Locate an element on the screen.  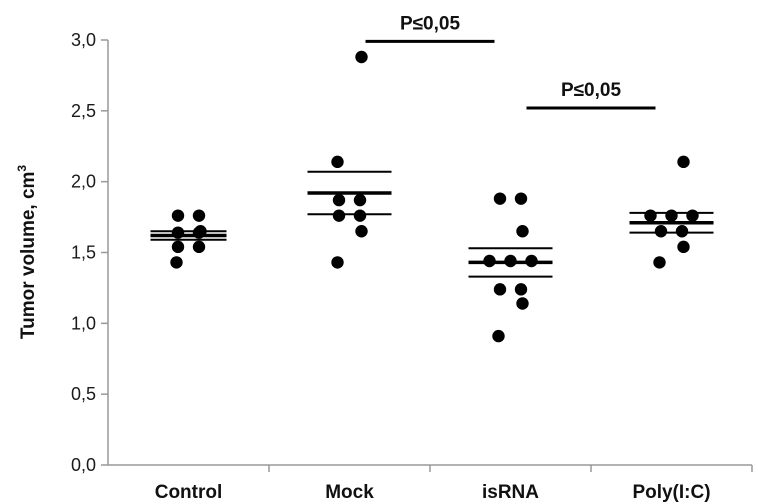
x-category-label: isRNA is located at coordinates (510, 492).